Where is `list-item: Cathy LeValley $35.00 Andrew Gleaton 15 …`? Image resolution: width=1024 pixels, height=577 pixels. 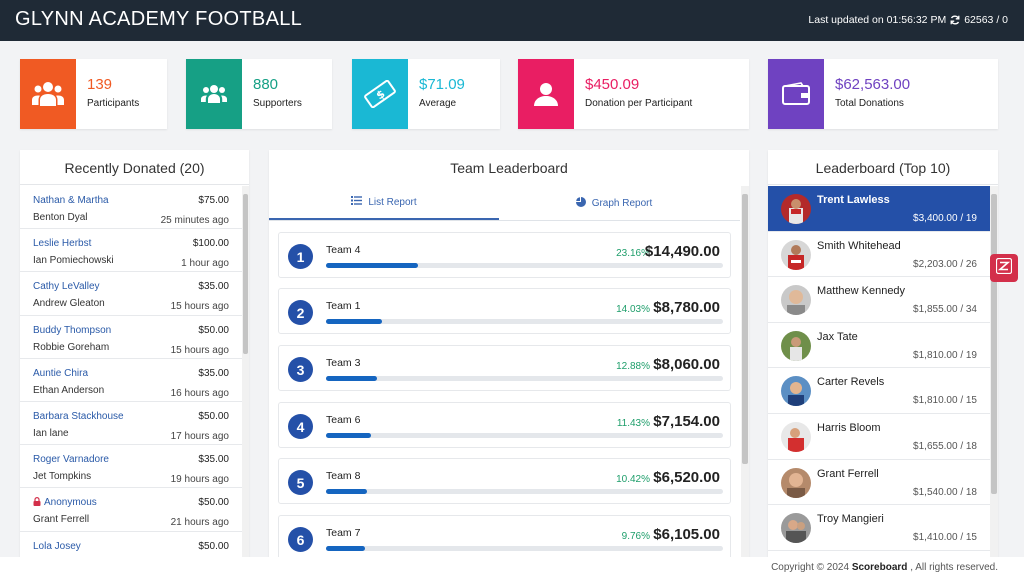
list-item: Cathy LeValley $35.00 Andrew Gleaton 15 … is located at coordinates (131, 294).